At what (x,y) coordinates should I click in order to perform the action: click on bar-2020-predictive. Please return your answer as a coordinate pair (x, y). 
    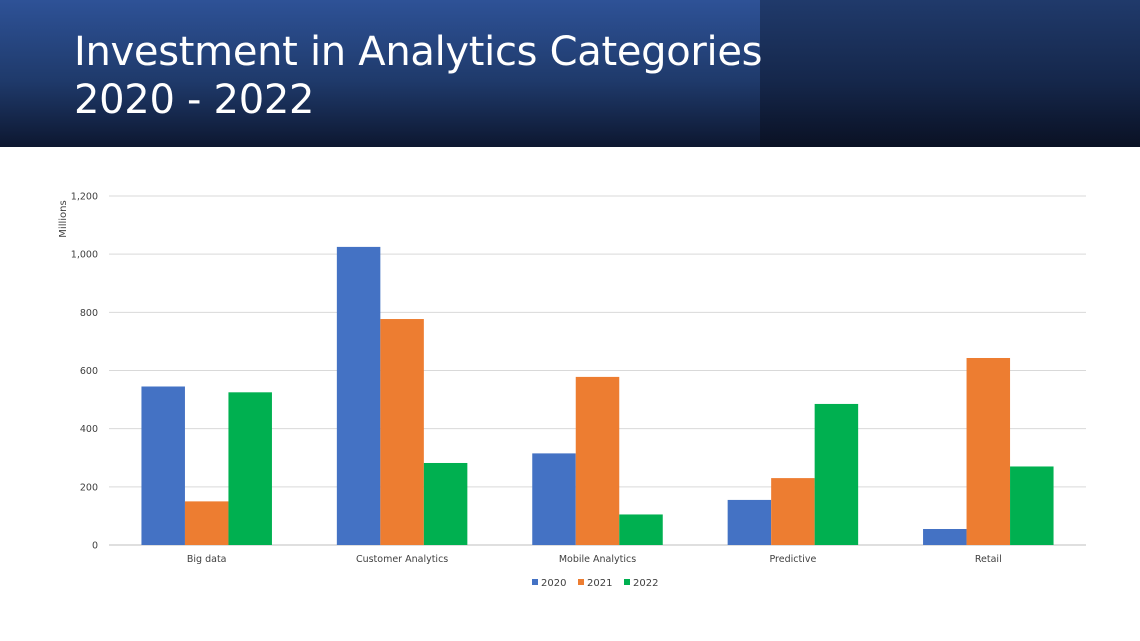
    Looking at the image, I should click on (749, 522).